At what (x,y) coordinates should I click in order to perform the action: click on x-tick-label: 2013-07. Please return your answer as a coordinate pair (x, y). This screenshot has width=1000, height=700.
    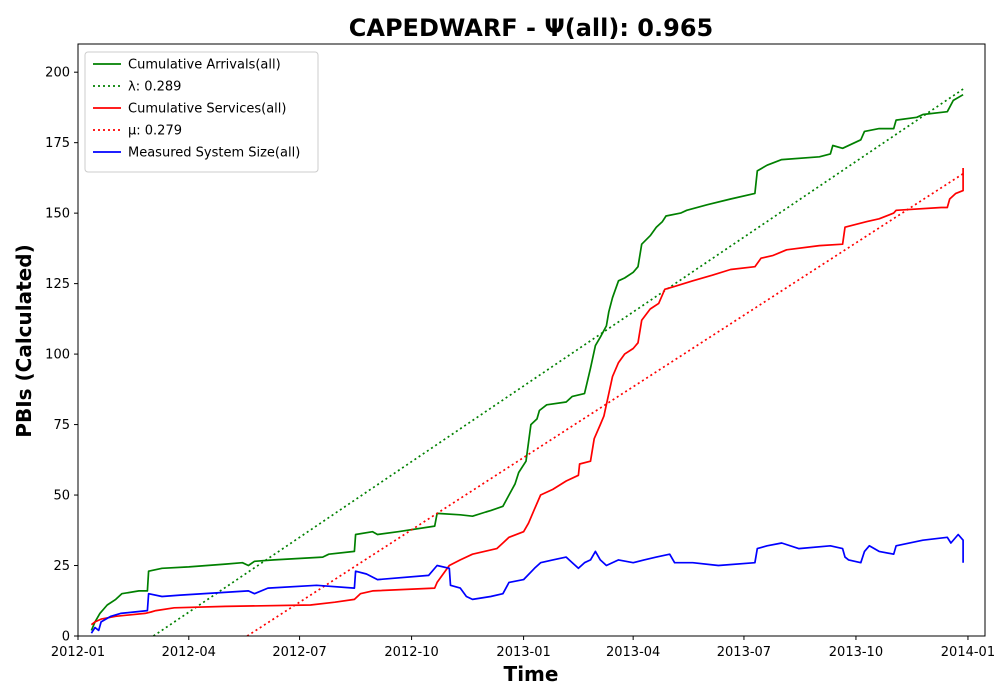
    Looking at the image, I should click on (744, 652).